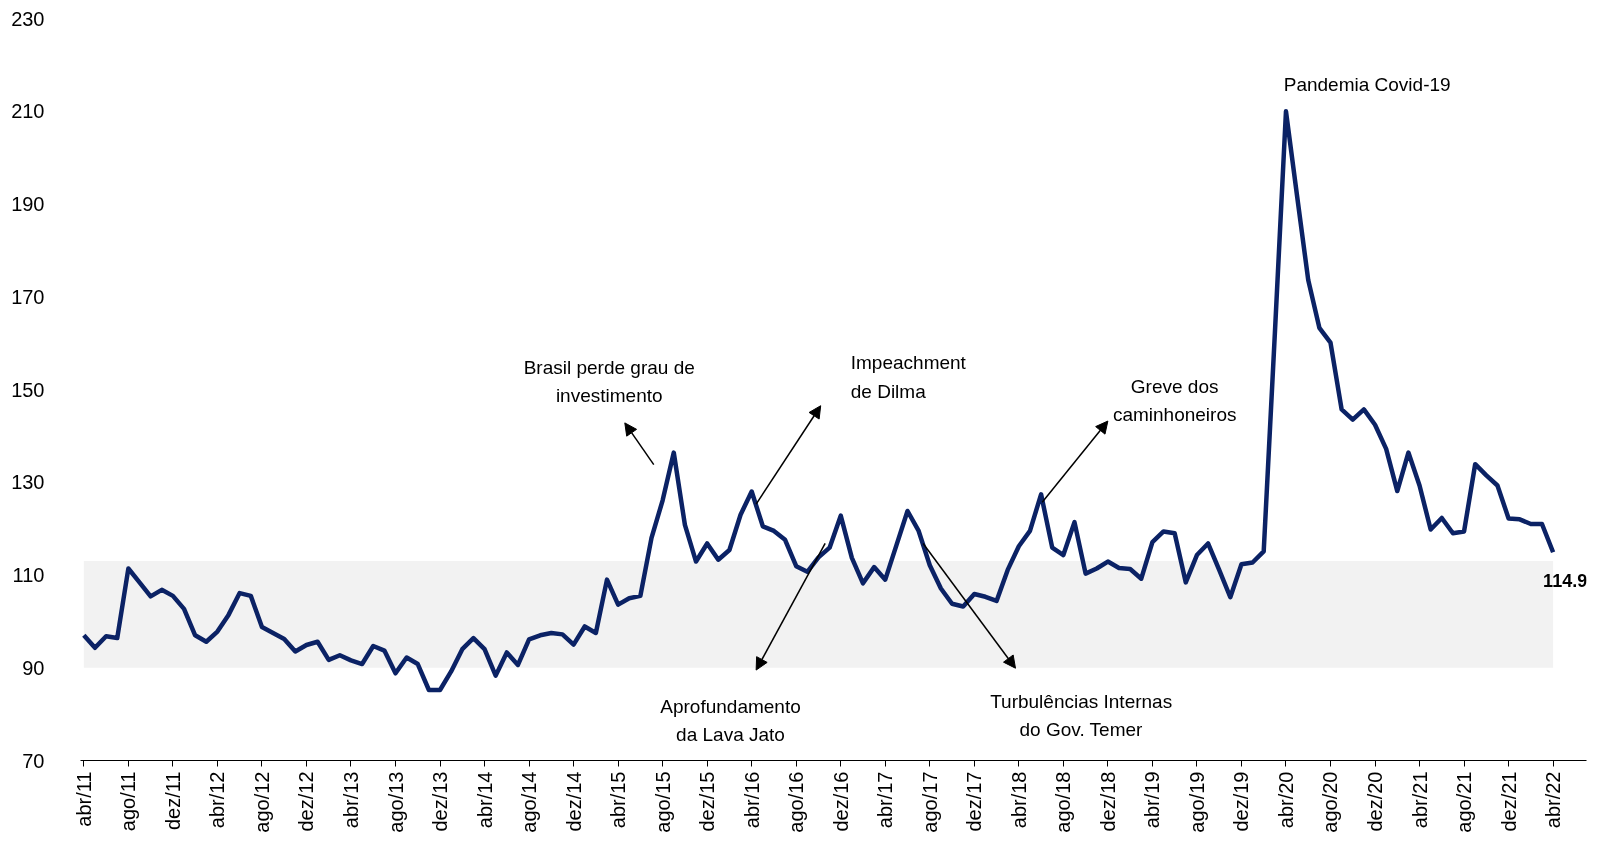 The image size is (1606, 860). Describe the element at coordinates (28, 111) in the screenshot. I see `y-tick-label: 210` at that location.